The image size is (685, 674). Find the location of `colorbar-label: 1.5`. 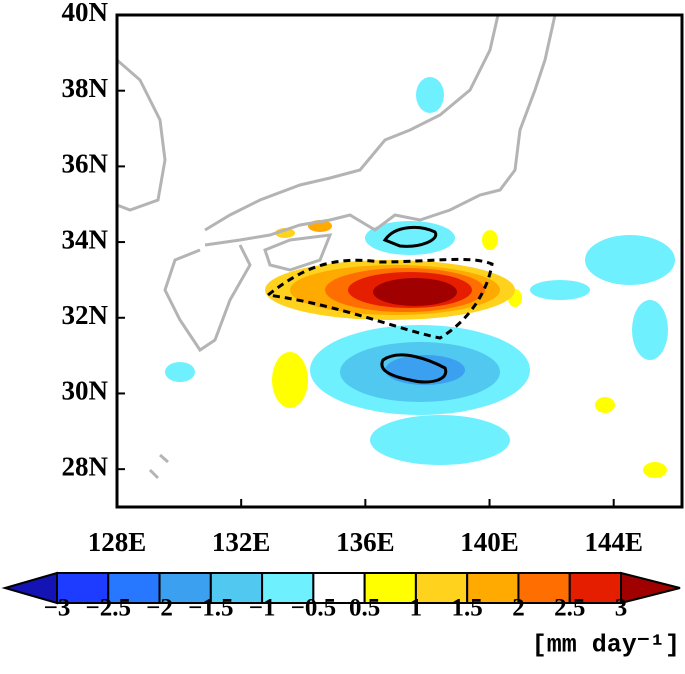

colorbar-label: 1.5 is located at coordinates (467, 608).